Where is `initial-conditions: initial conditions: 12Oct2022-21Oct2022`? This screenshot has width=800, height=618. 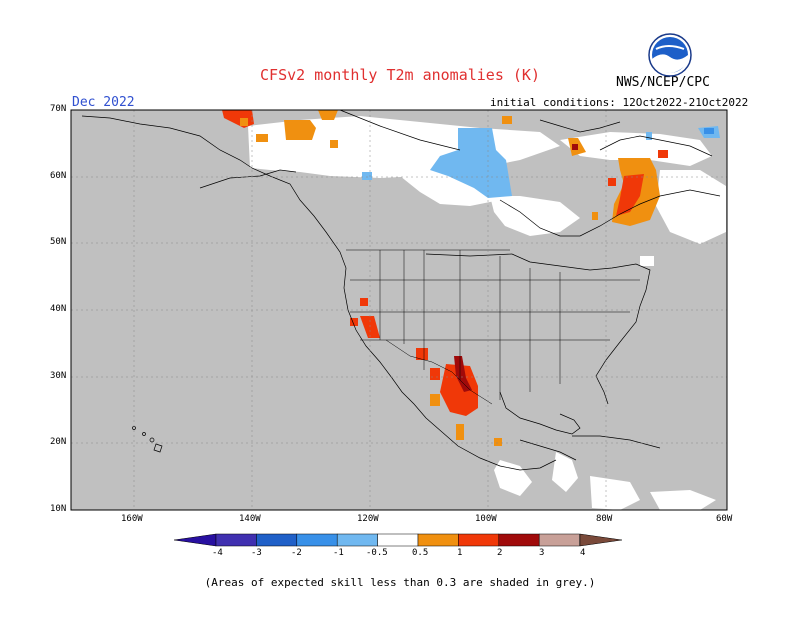 initial-conditions: initial conditions: 12Oct2022-21Oct2022 is located at coordinates (619, 102).